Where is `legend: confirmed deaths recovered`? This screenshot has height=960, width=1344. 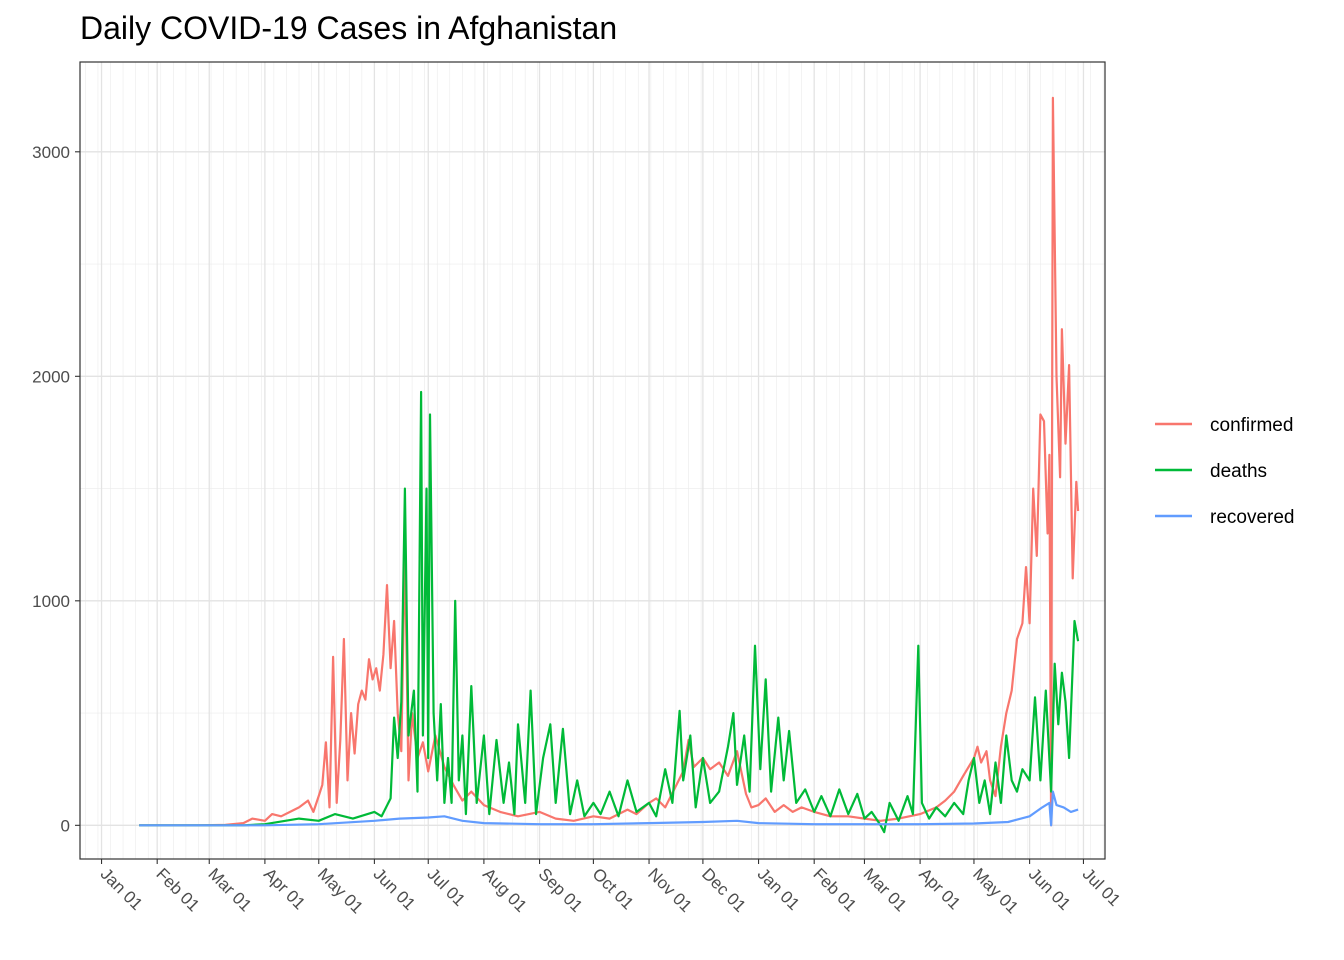
legend: confirmed deaths recovered is located at coordinates (1225, 471).